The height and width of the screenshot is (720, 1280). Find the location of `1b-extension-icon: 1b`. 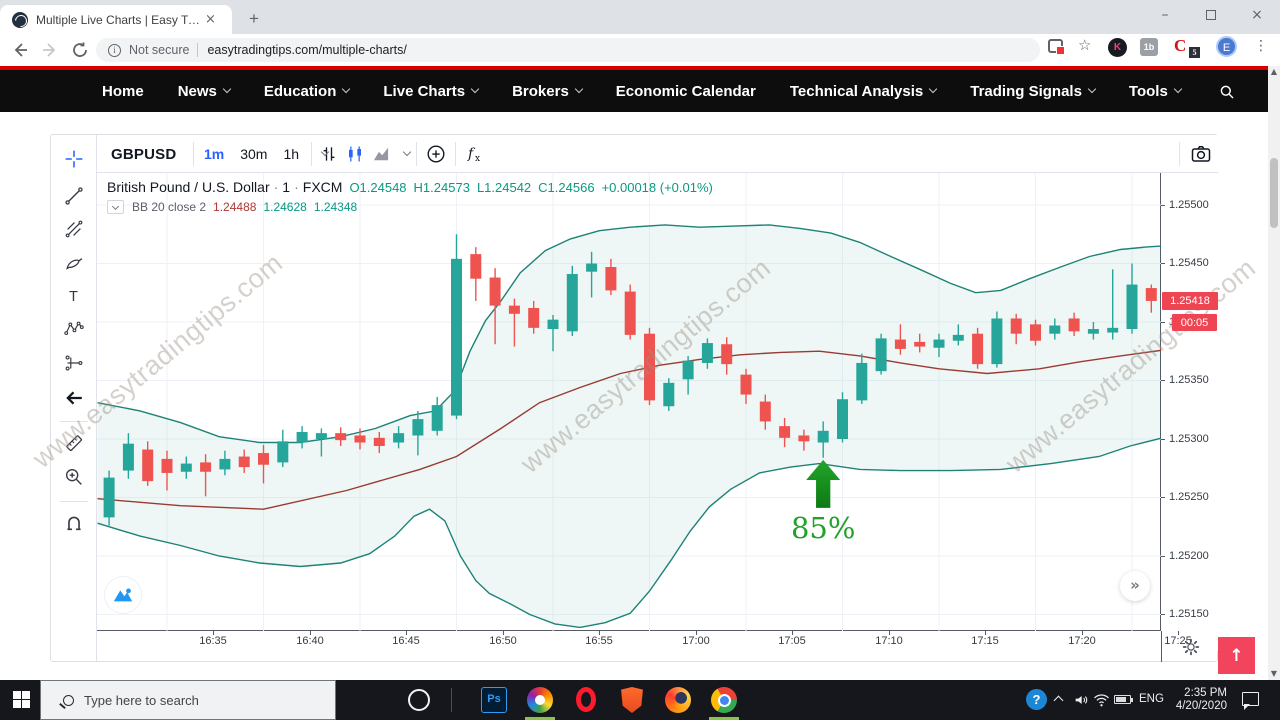

1b-extension-icon: 1b is located at coordinates (1149, 47).